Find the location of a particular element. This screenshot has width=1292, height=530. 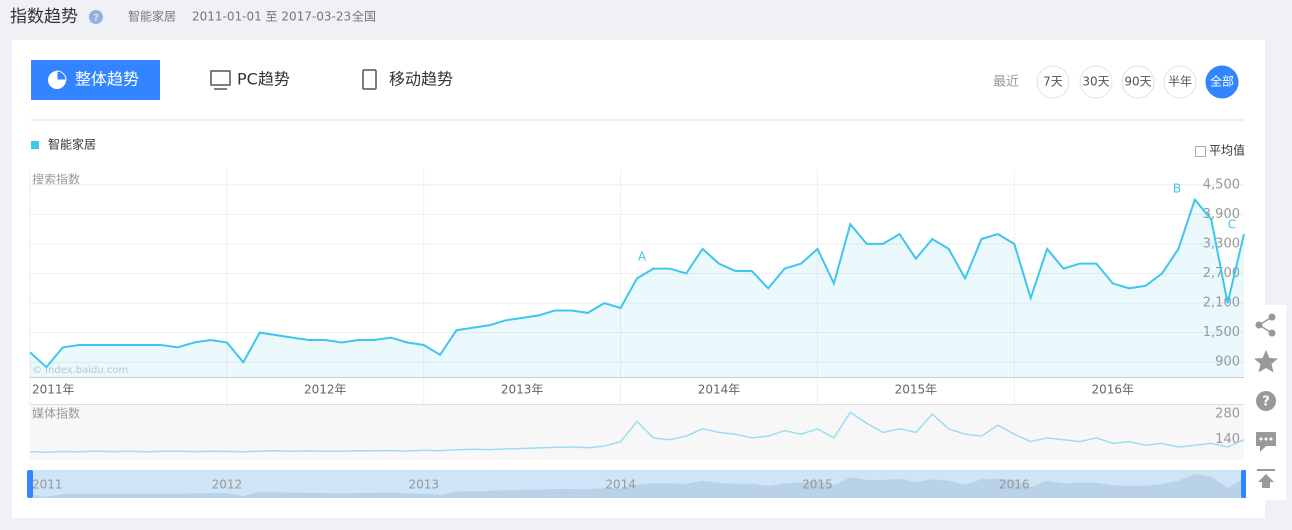

star-icon is located at coordinates (1266, 361).